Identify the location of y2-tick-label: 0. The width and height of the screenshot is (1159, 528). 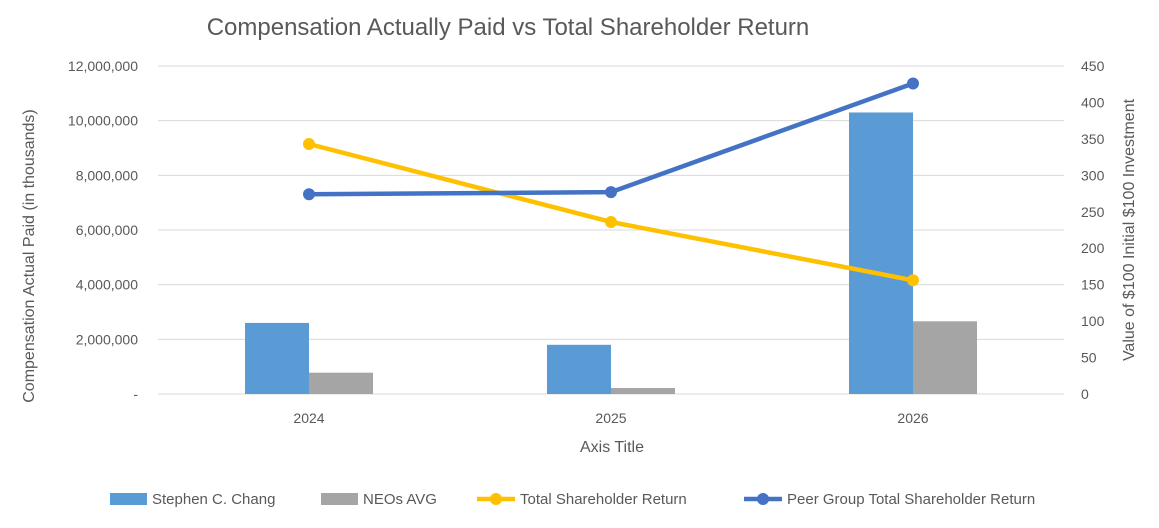
(1085, 394).